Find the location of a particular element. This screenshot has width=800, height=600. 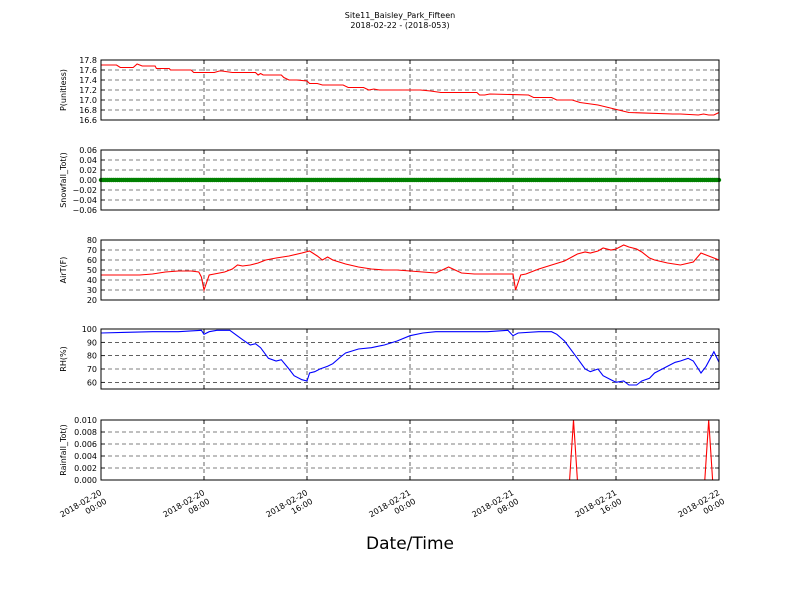

y-tick-label: 0.02 is located at coordinates (88, 170).